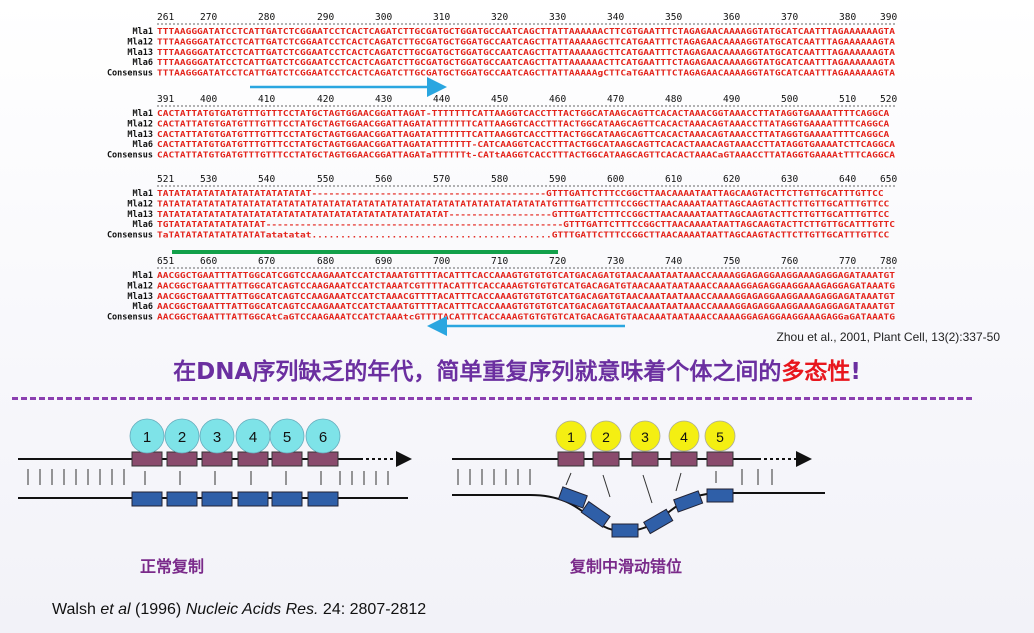  What do you see at coordinates (499, 261) in the screenshot?
I see `position-tick-label: 710` at bounding box center [499, 261].